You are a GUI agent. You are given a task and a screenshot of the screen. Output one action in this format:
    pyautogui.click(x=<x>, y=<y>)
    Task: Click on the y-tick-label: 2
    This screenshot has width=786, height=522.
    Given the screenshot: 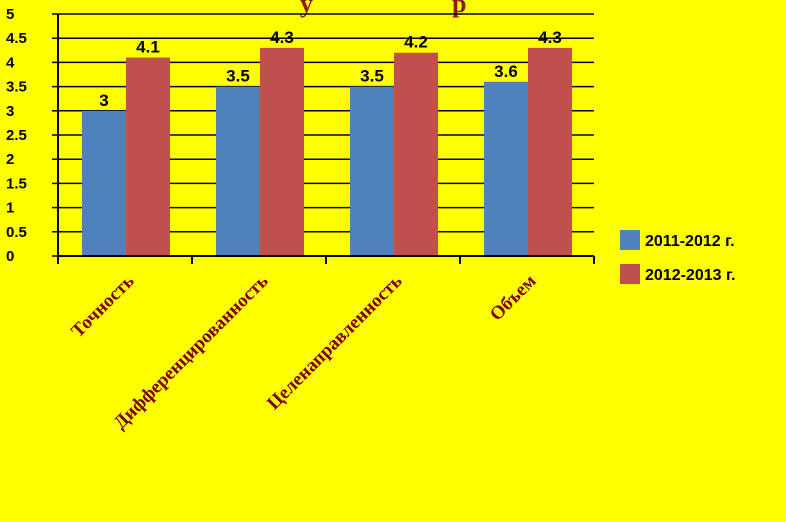 What is the action you would take?
    pyautogui.click(x=10, y=159)
    